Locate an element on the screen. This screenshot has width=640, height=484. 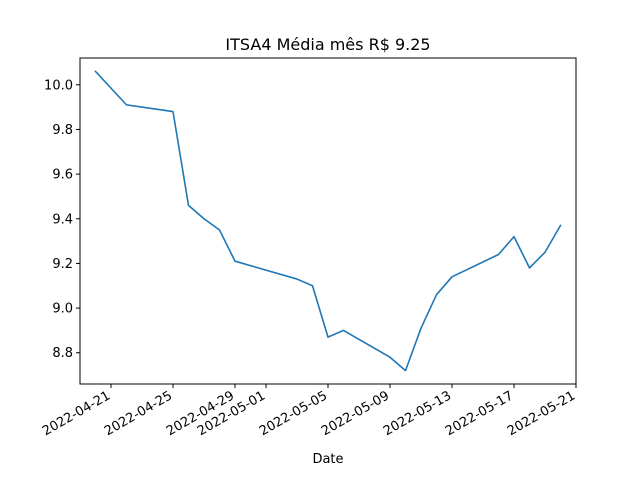
y-tick-label: 9.6 is located at coordinates (62, 175).